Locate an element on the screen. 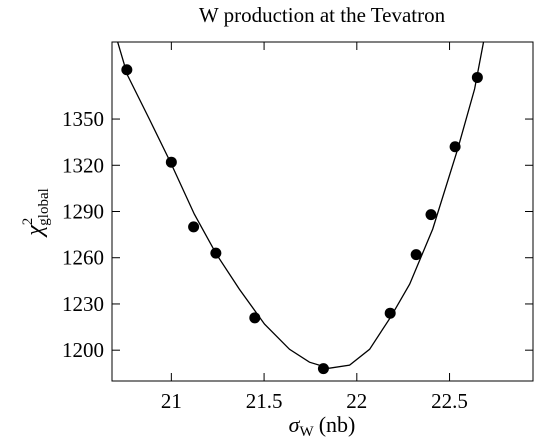 The width and height of the screenshot is (534, 438). y-tick-label: 1320 is located at coordinates (83, 165).